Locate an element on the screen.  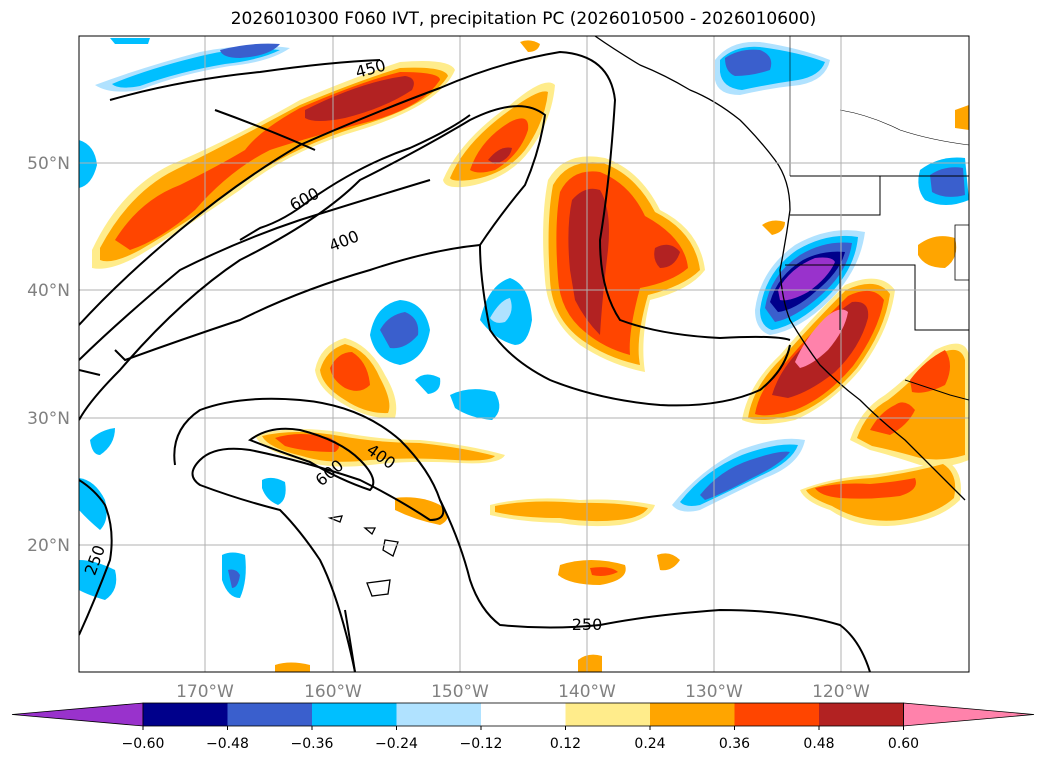
lat-label-20n: 20°N is located at coordinates (48, 546).